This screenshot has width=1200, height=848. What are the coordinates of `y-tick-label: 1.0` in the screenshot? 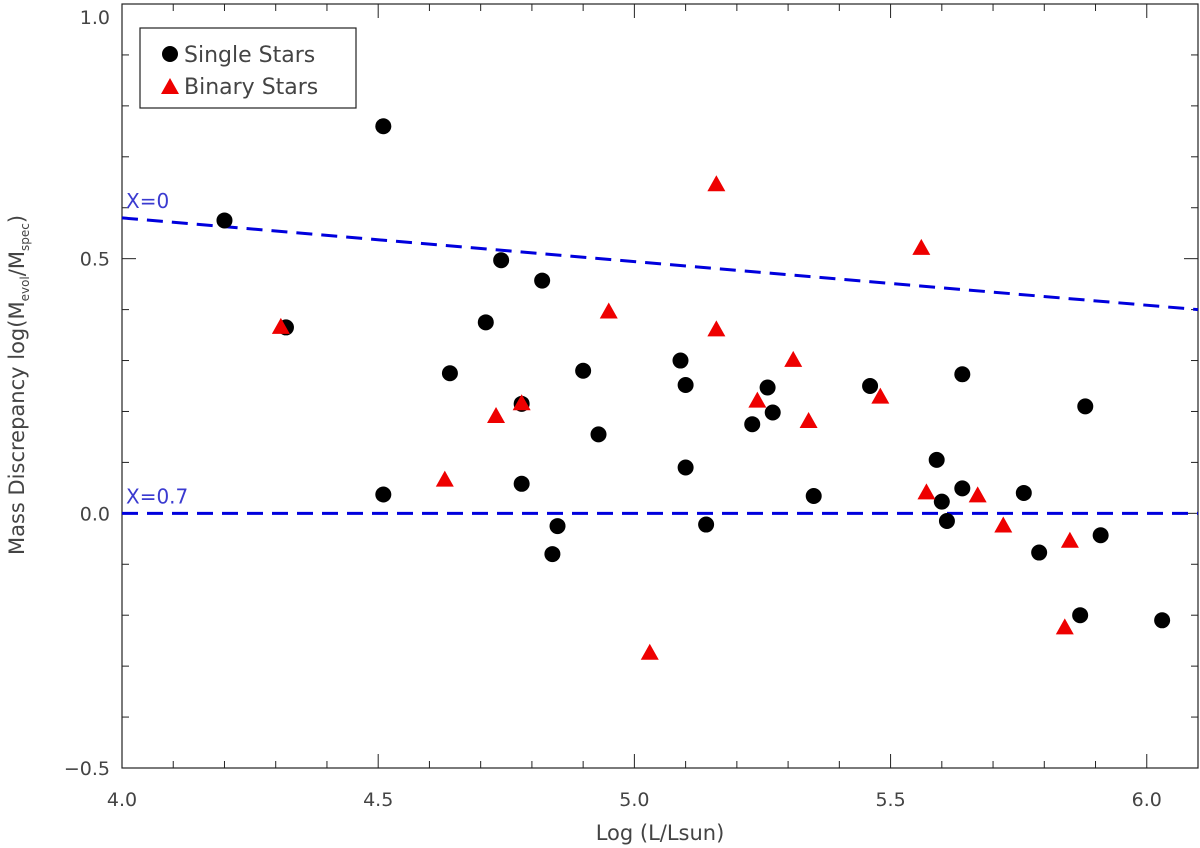 It's located at (95, 18).